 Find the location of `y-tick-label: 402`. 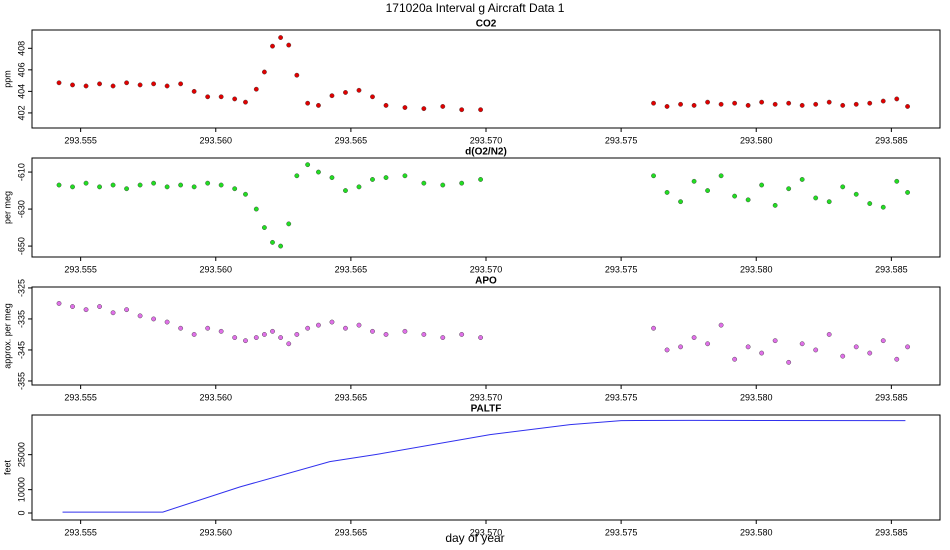

y-tick-label: 402 is located at coordinates (21, 112).